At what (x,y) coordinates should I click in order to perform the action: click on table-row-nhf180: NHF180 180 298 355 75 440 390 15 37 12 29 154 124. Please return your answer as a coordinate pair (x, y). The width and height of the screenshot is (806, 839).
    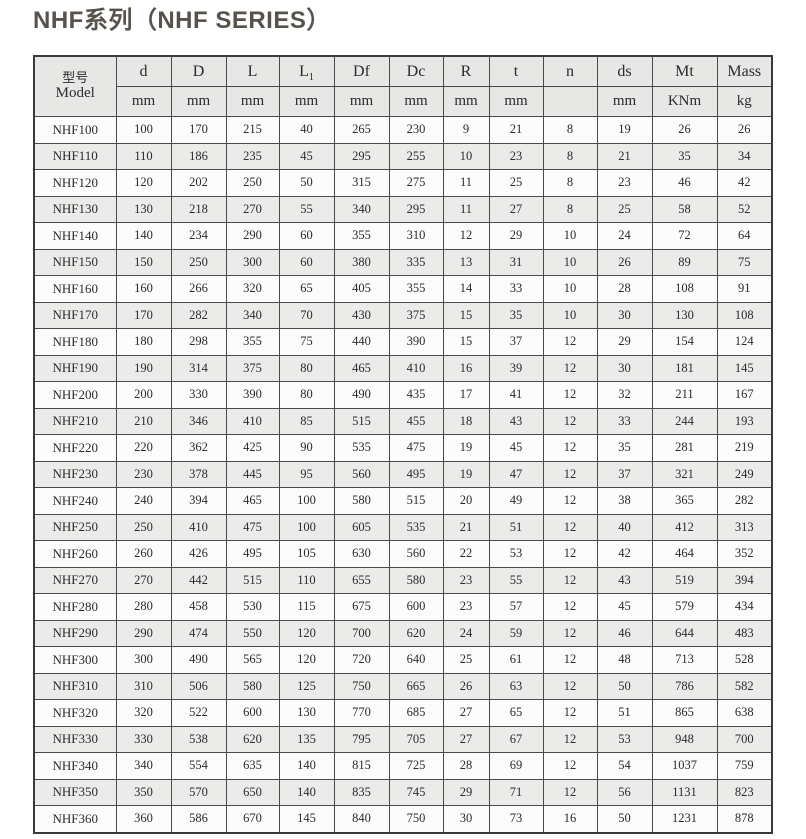
    Looking at the image, I should click on (403, 342).